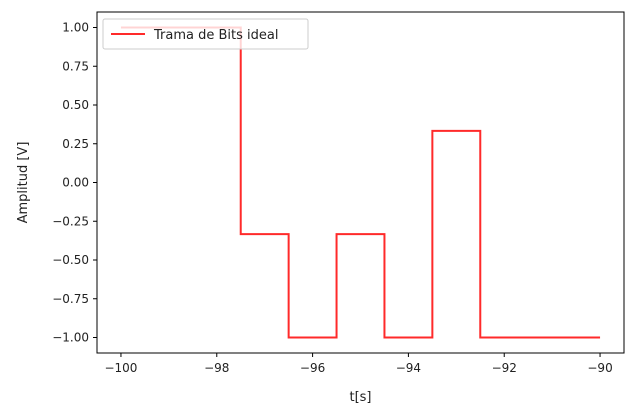 The height and width of the screenshot is (411, 638). I want to click on x-tick-label: −94, so click(408, 368).